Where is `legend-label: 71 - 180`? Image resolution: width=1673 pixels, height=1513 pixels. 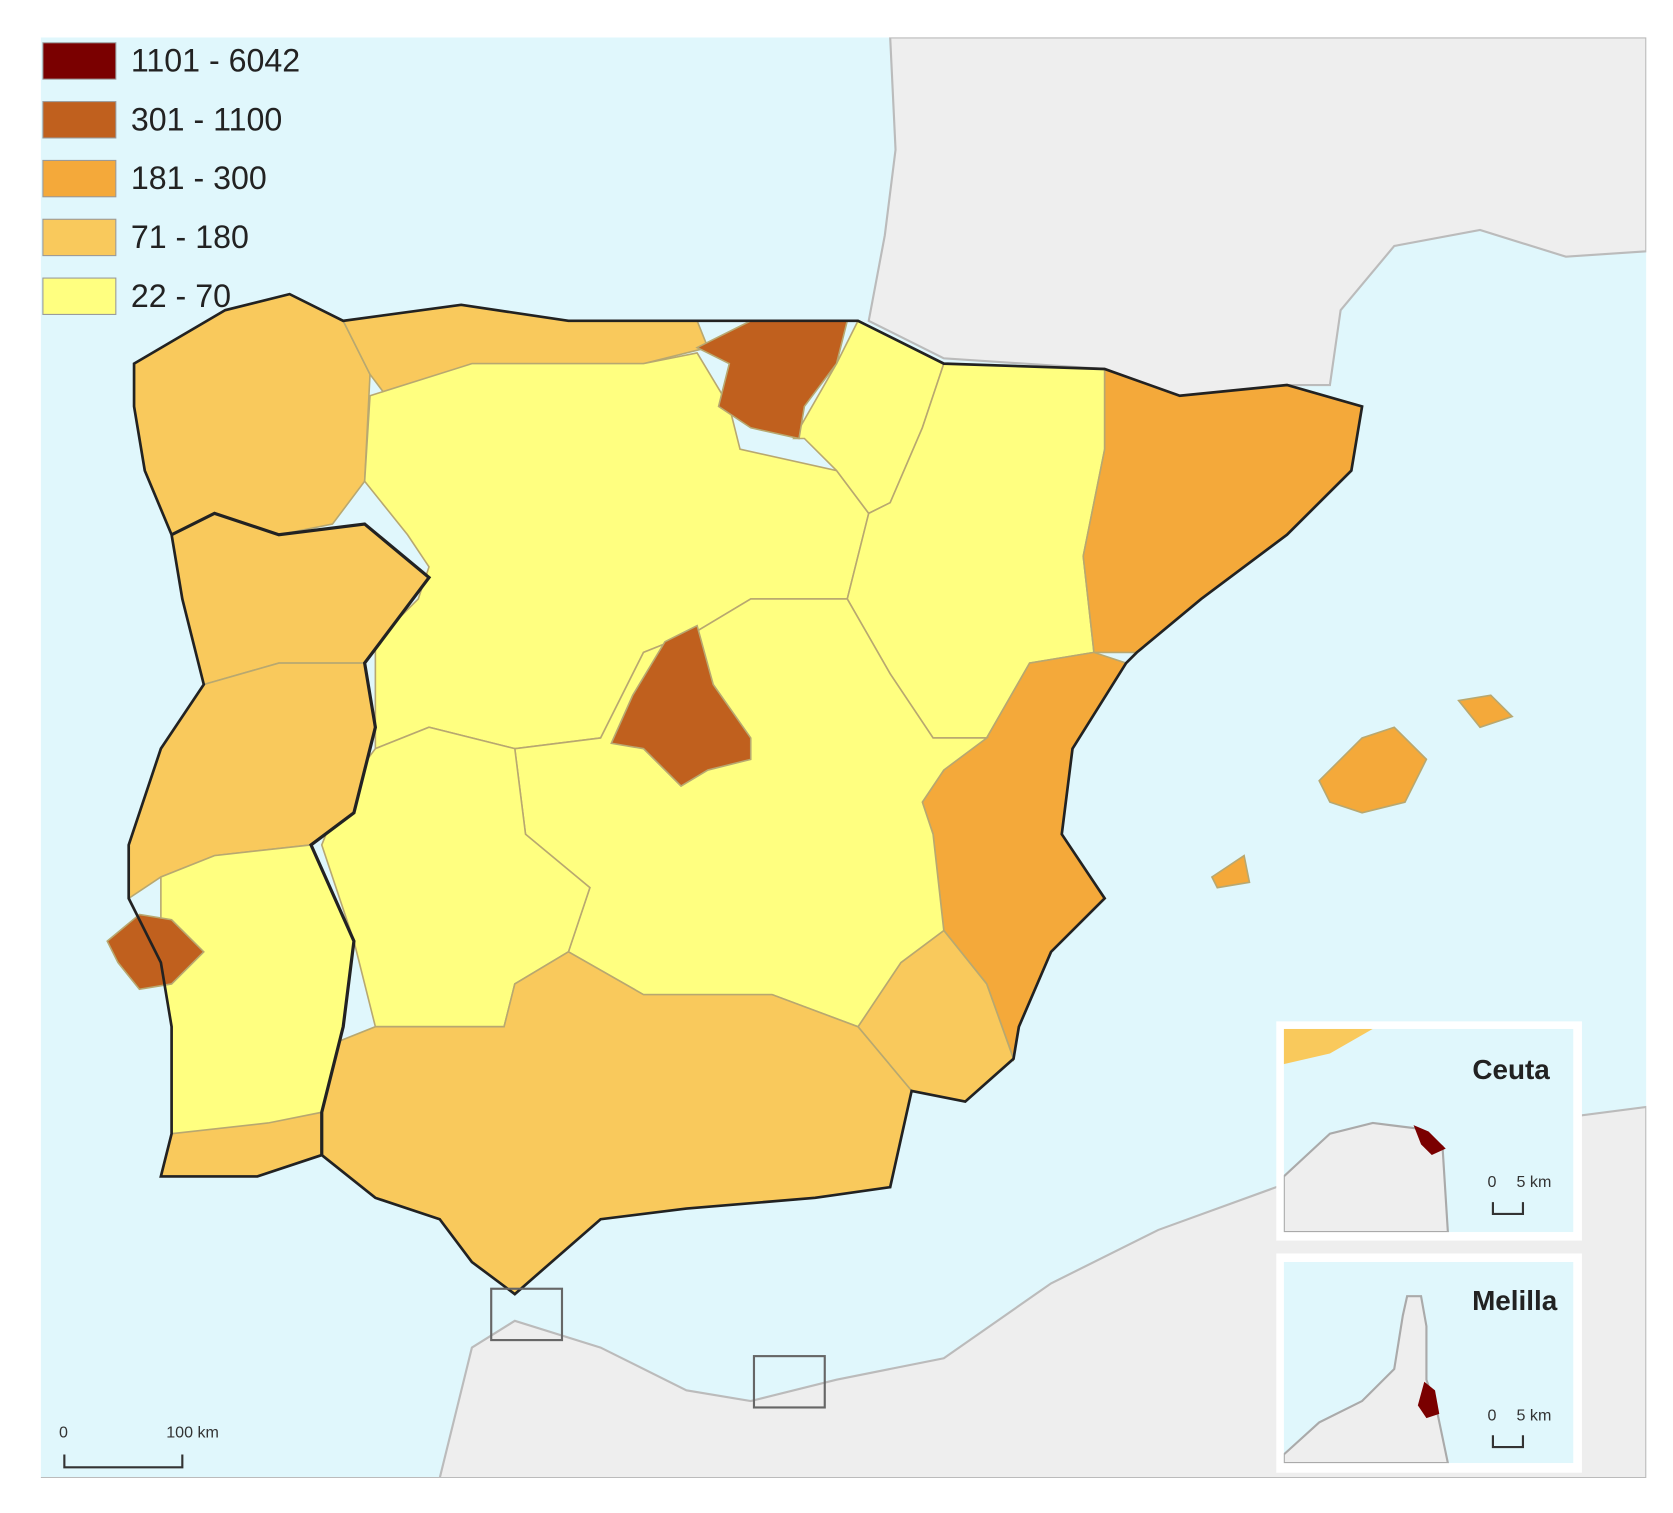
legend-label: 71 - 180 is located at coordinates (190, 237).